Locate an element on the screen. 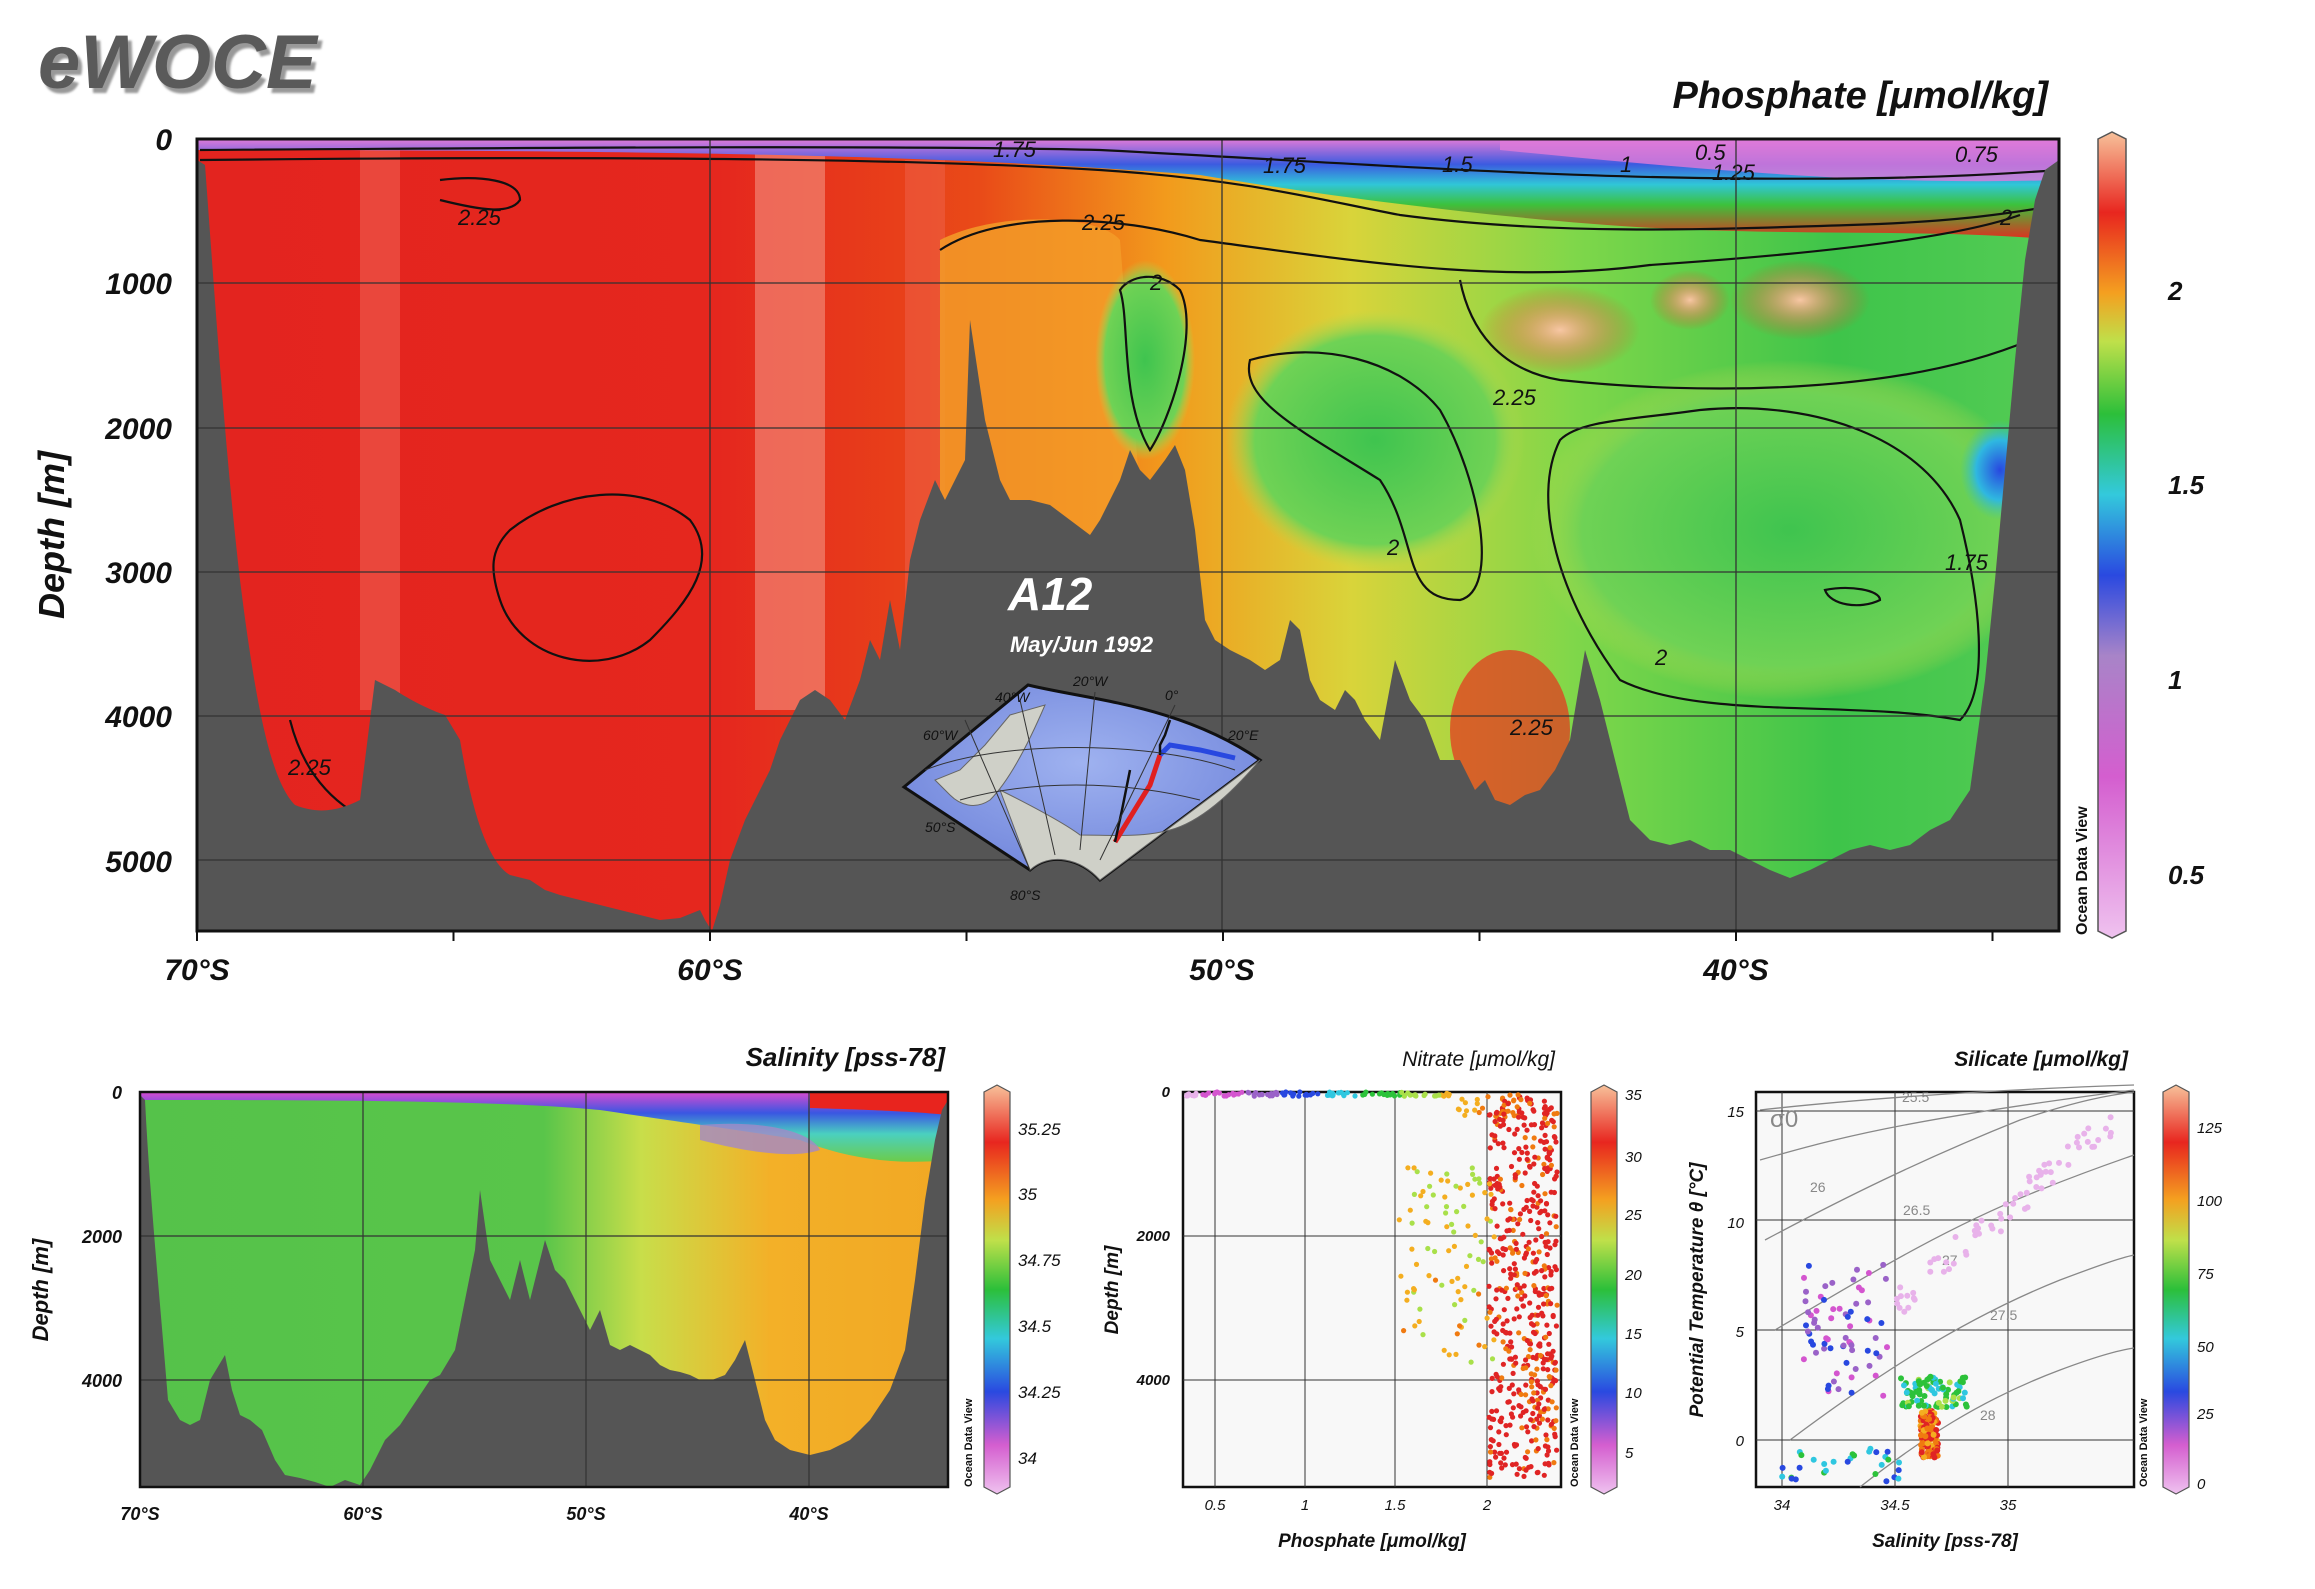 The width and height of the screenshot is (2315, 1589). colorbar-tick: 100 is located at coordinates (2210, 1201).